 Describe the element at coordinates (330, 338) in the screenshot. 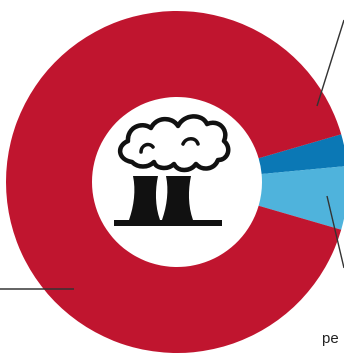

I see `annotation-label: pe` at that location.